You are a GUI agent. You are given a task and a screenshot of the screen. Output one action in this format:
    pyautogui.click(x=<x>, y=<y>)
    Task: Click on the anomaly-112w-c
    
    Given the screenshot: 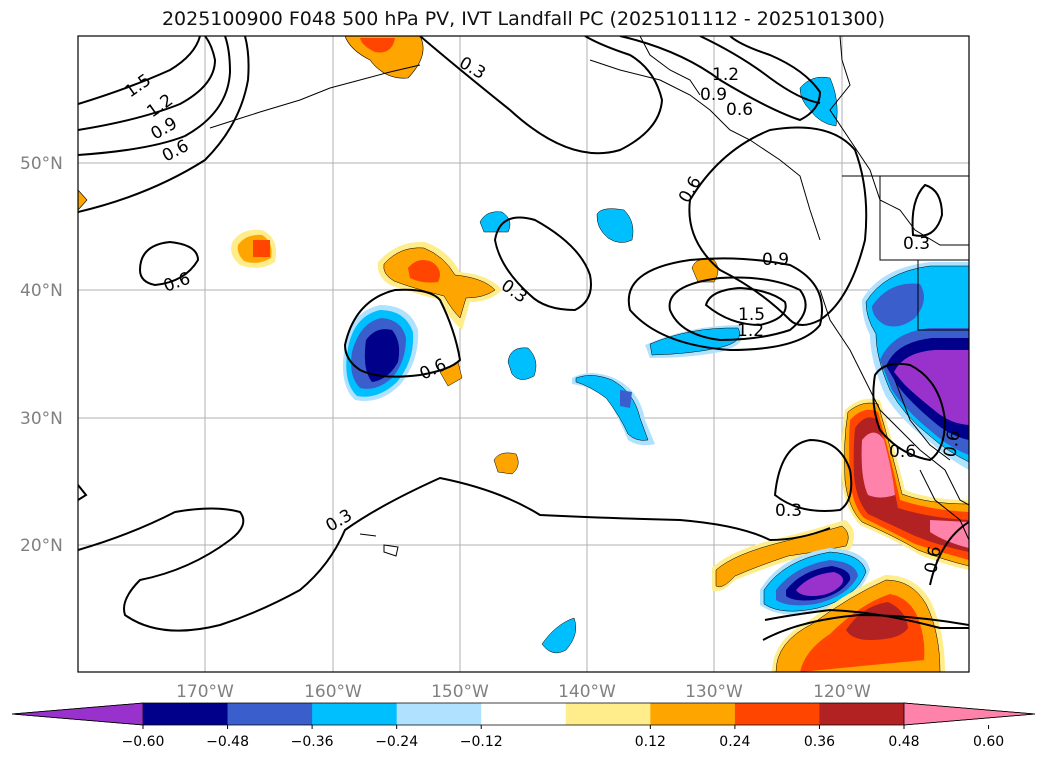 What is the action you would take?
    pyautogui.click(x=898, y=305)
    